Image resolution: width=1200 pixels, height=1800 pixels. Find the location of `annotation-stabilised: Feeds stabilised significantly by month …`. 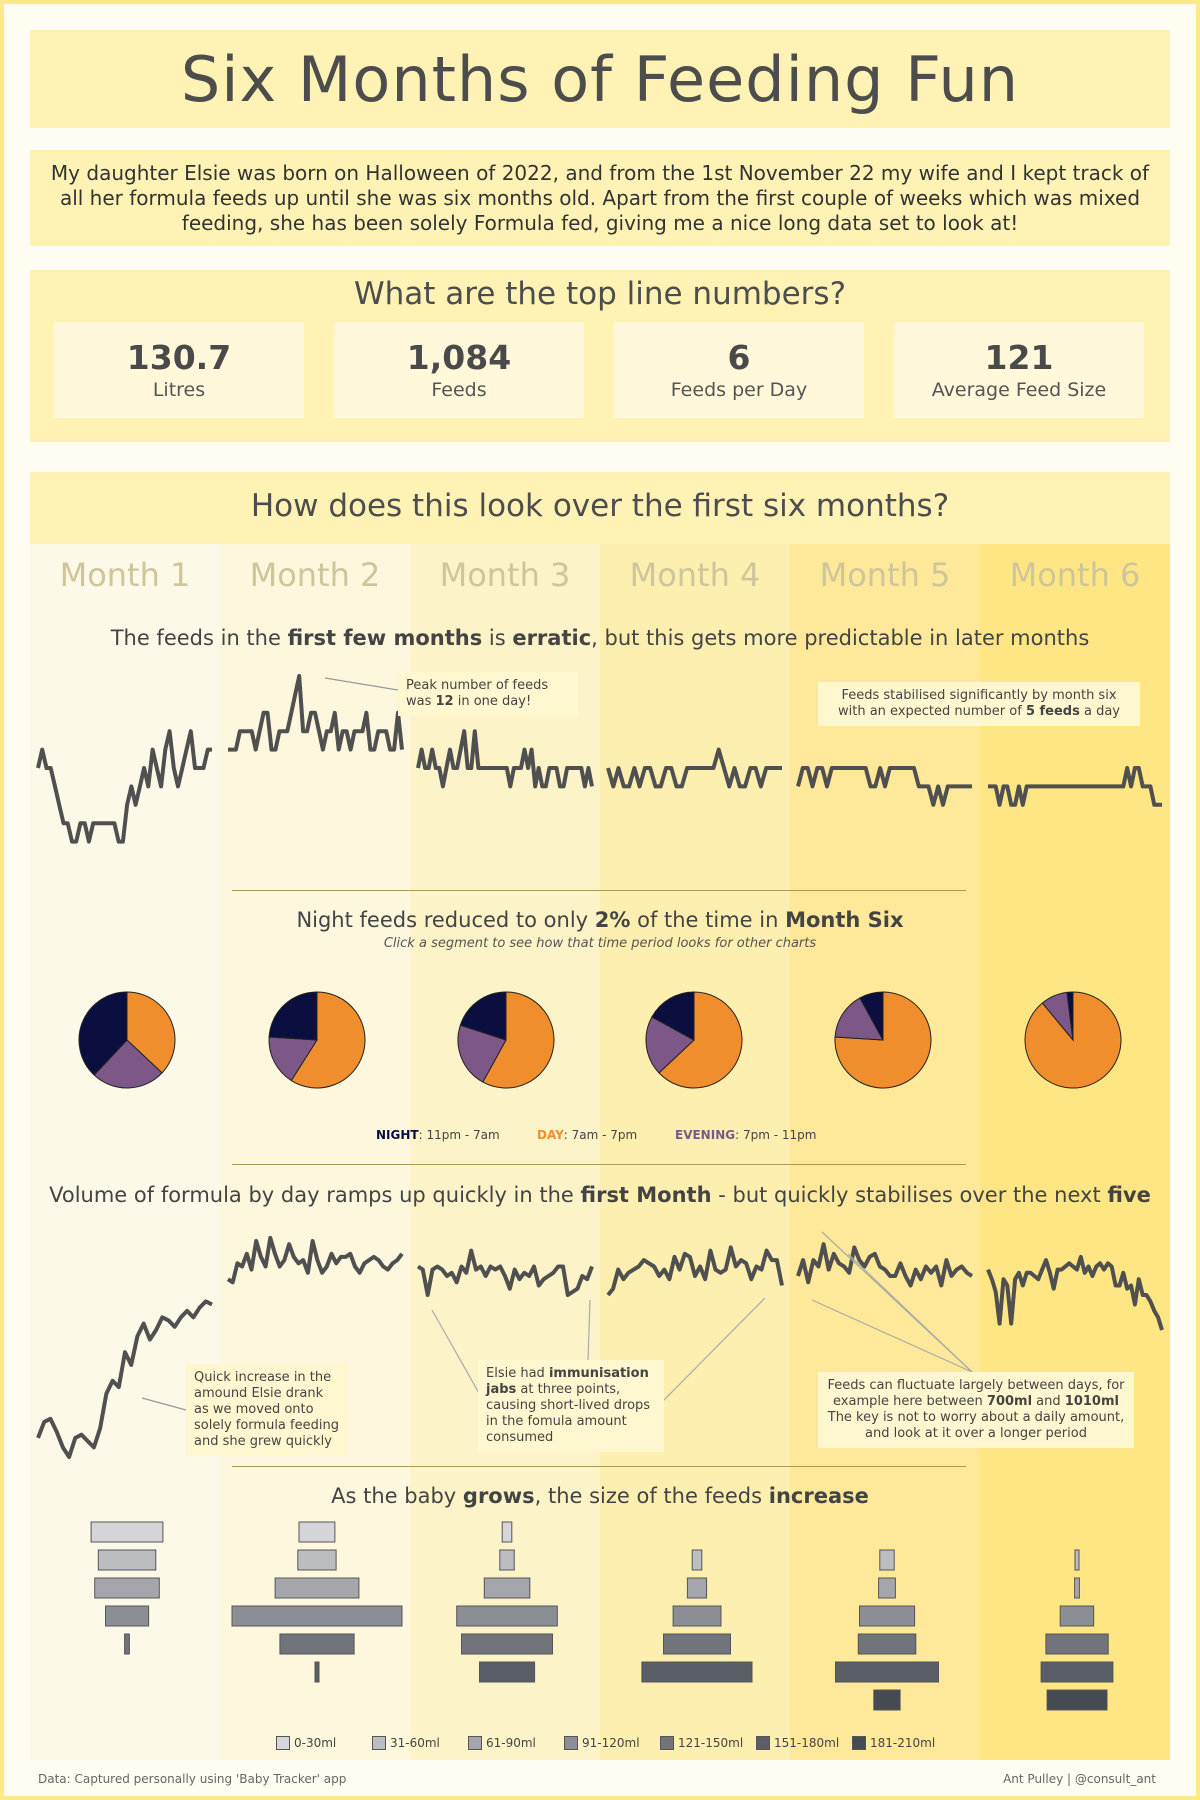

annotation-stabilised: Feeds stabilised significantly by month … is located at coordinates (979, 704).